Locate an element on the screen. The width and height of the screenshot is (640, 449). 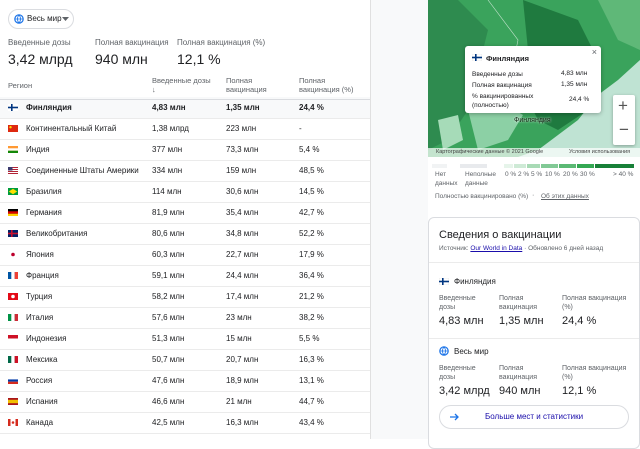
table-cell: 46,6 млн is located at coordinates (168, 401).